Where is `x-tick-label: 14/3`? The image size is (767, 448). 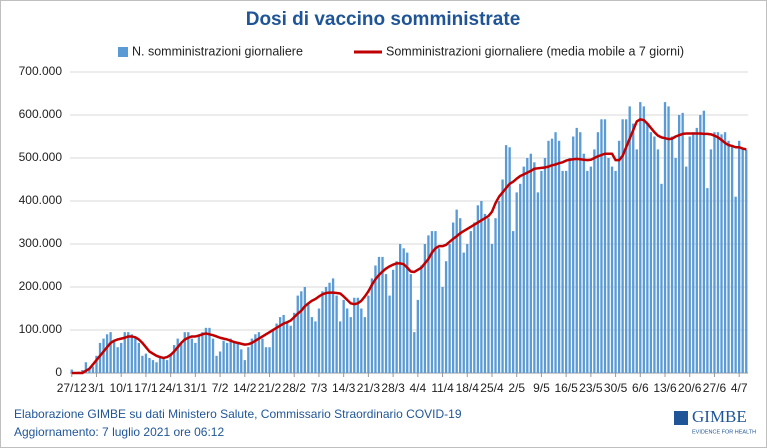
x-tick-label: 14/3 is located at coordinates (344, 388).